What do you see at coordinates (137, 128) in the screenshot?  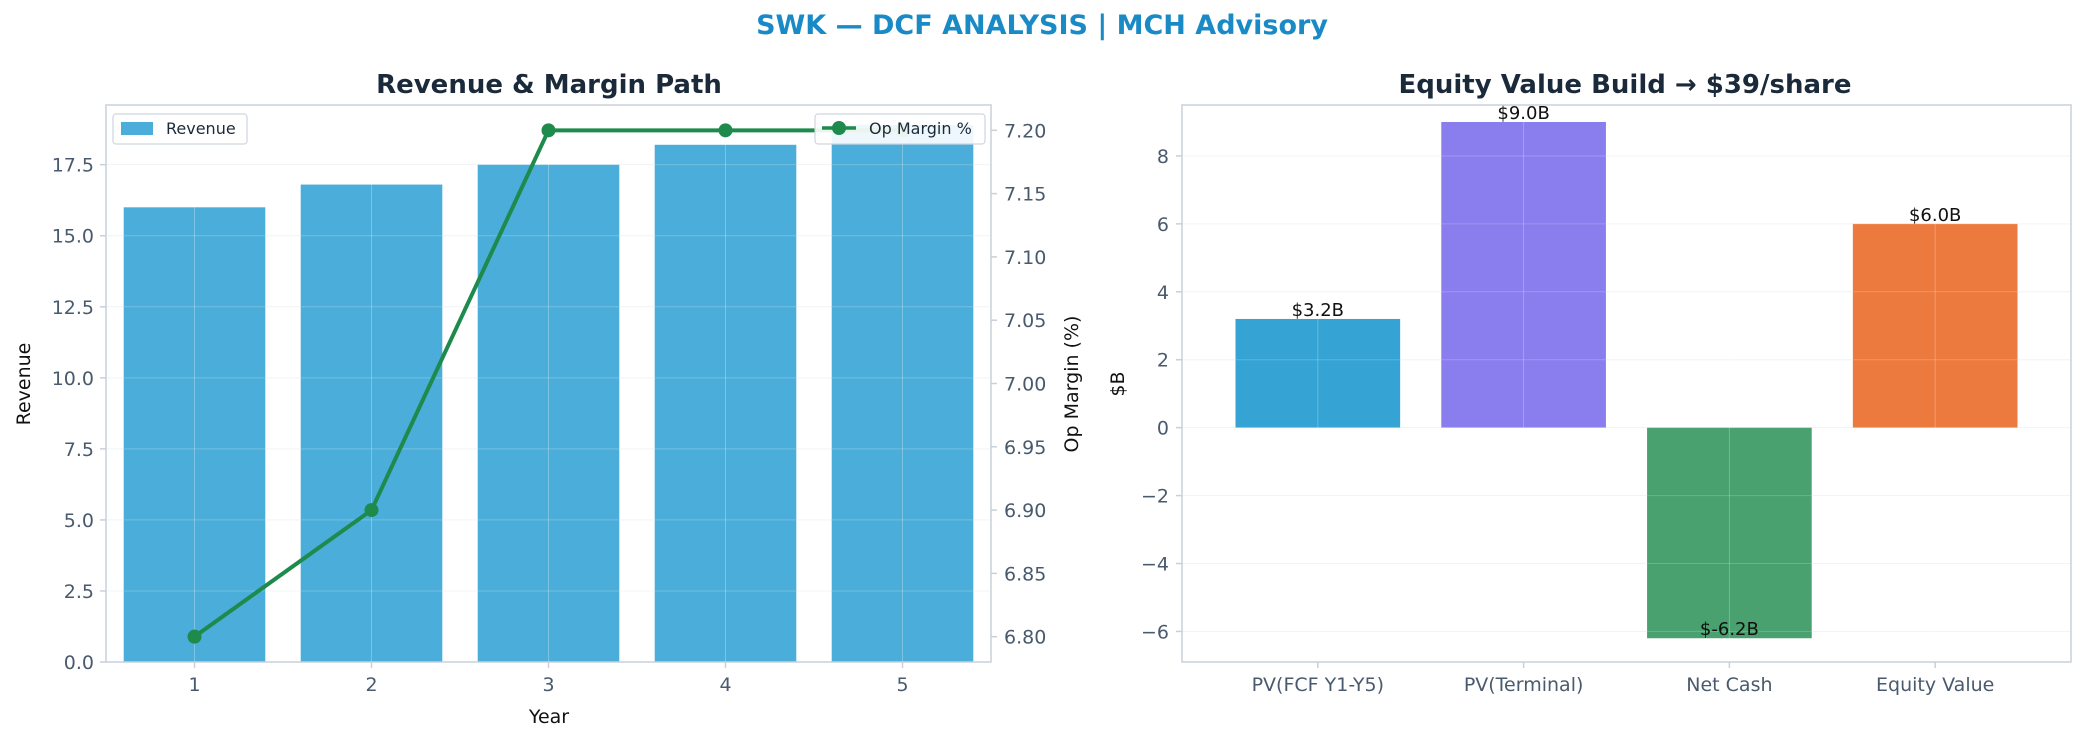 I see `revenue-legend-swatch` at bounding box center [137, 128].